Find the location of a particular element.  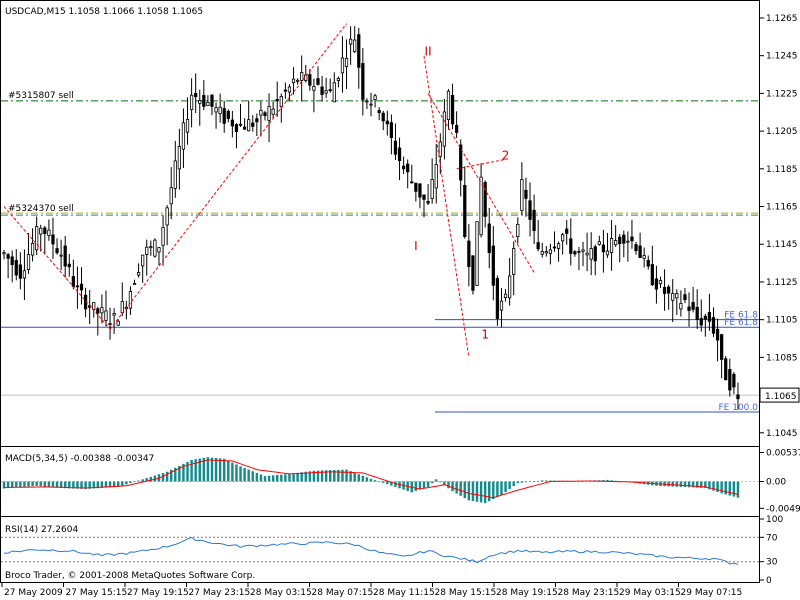

price-tick-label: 1.1245 is located at coordinates (782, 57).